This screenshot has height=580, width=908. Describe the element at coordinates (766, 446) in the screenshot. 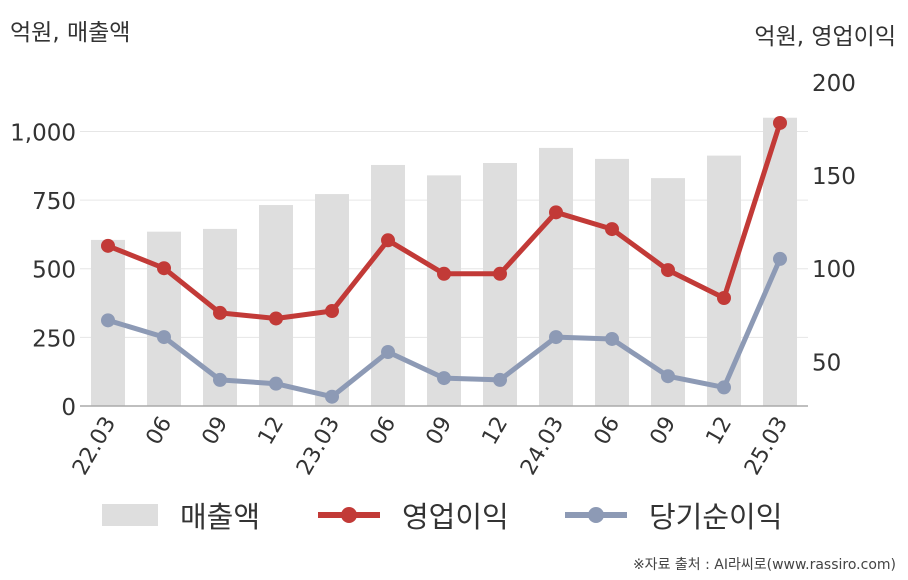

I see `x-tick-label: 25.03` at that location.